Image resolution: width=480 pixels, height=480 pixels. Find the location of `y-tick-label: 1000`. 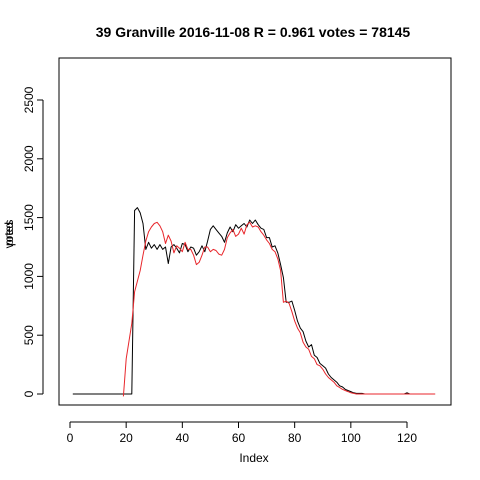

y-tick-label: 1000 is located at coordinates (29, 276).